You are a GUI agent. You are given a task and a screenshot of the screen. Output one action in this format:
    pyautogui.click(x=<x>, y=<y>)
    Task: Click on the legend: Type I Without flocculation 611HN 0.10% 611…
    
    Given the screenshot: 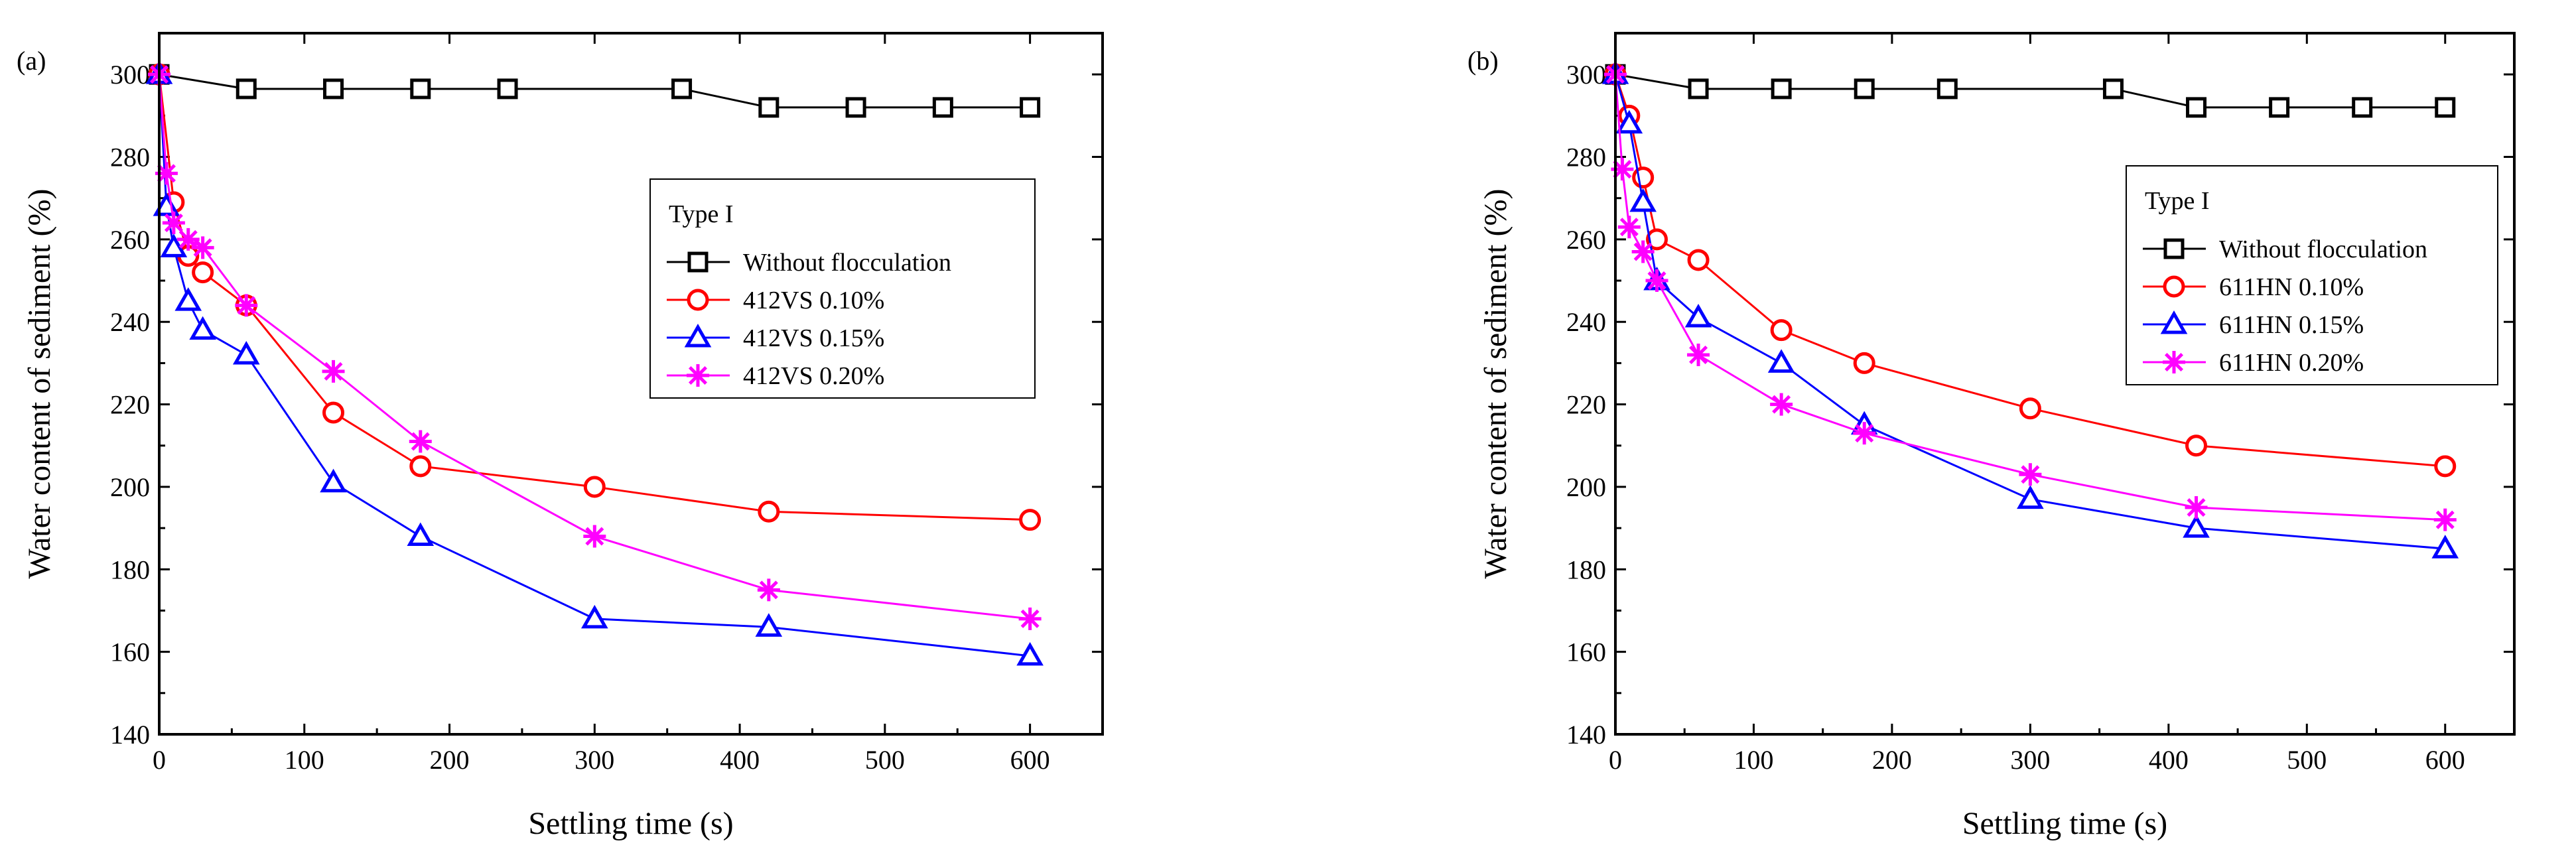 What is the action you would take?
    pyautogui.click(x=2312, y=275)
    